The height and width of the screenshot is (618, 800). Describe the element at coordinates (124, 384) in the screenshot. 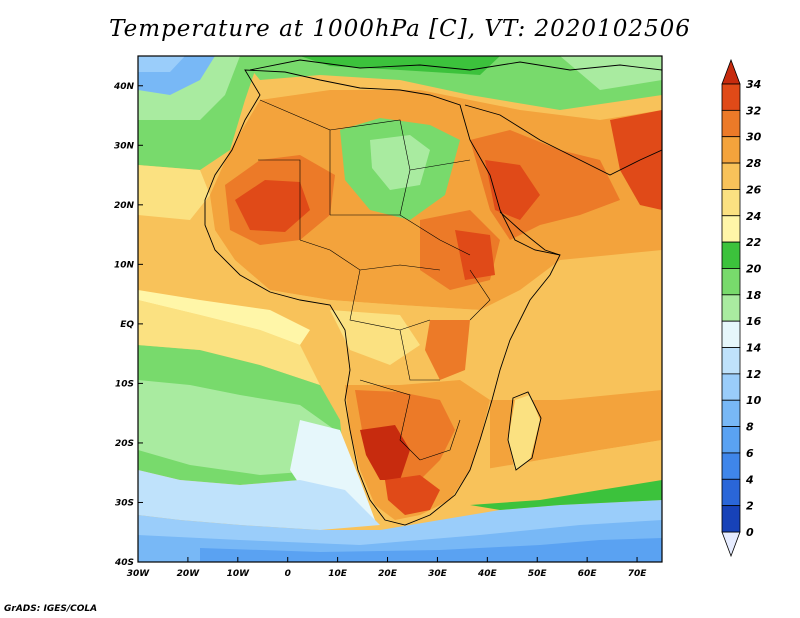

I see `lat-tick-label: 10S` at that location.